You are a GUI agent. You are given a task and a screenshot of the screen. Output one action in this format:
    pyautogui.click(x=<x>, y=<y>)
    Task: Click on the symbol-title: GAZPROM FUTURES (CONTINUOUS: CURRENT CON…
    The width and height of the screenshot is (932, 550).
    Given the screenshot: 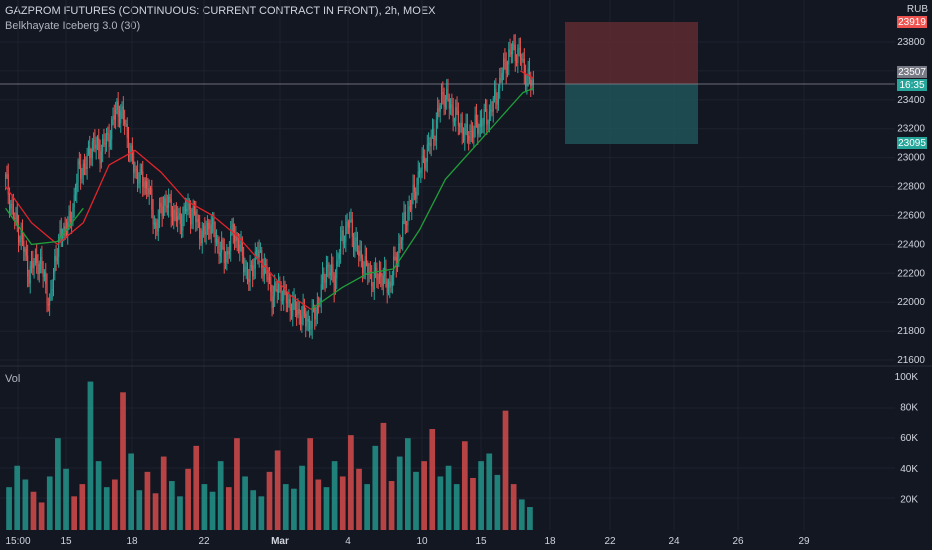 What is the action you would take?
    pyautogui.click(x=220, y=11)
    